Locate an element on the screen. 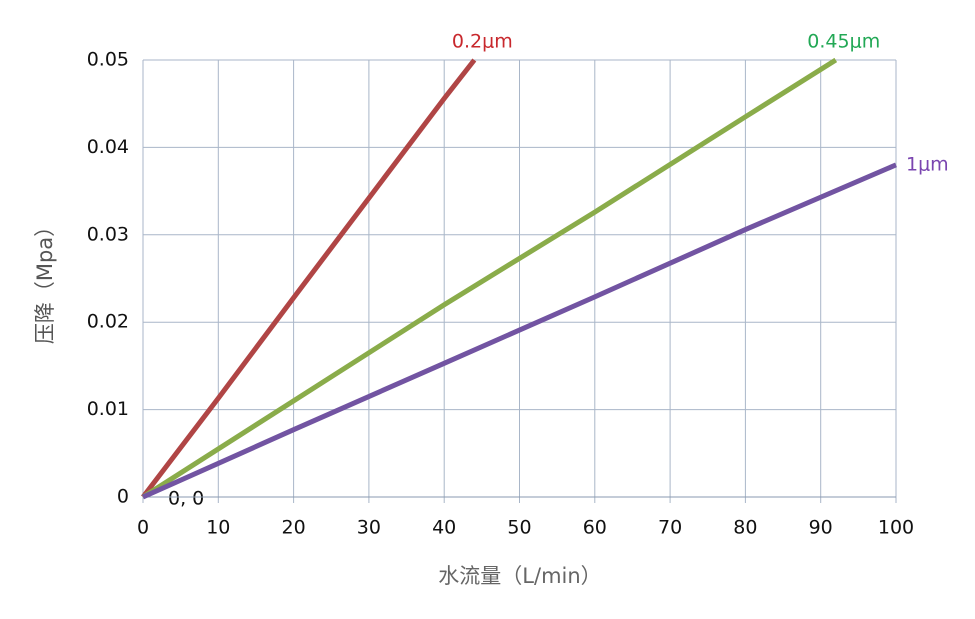 This screenshot has width=975, height=619. x-tick-label: 50 is located at coordinates (519, 528).